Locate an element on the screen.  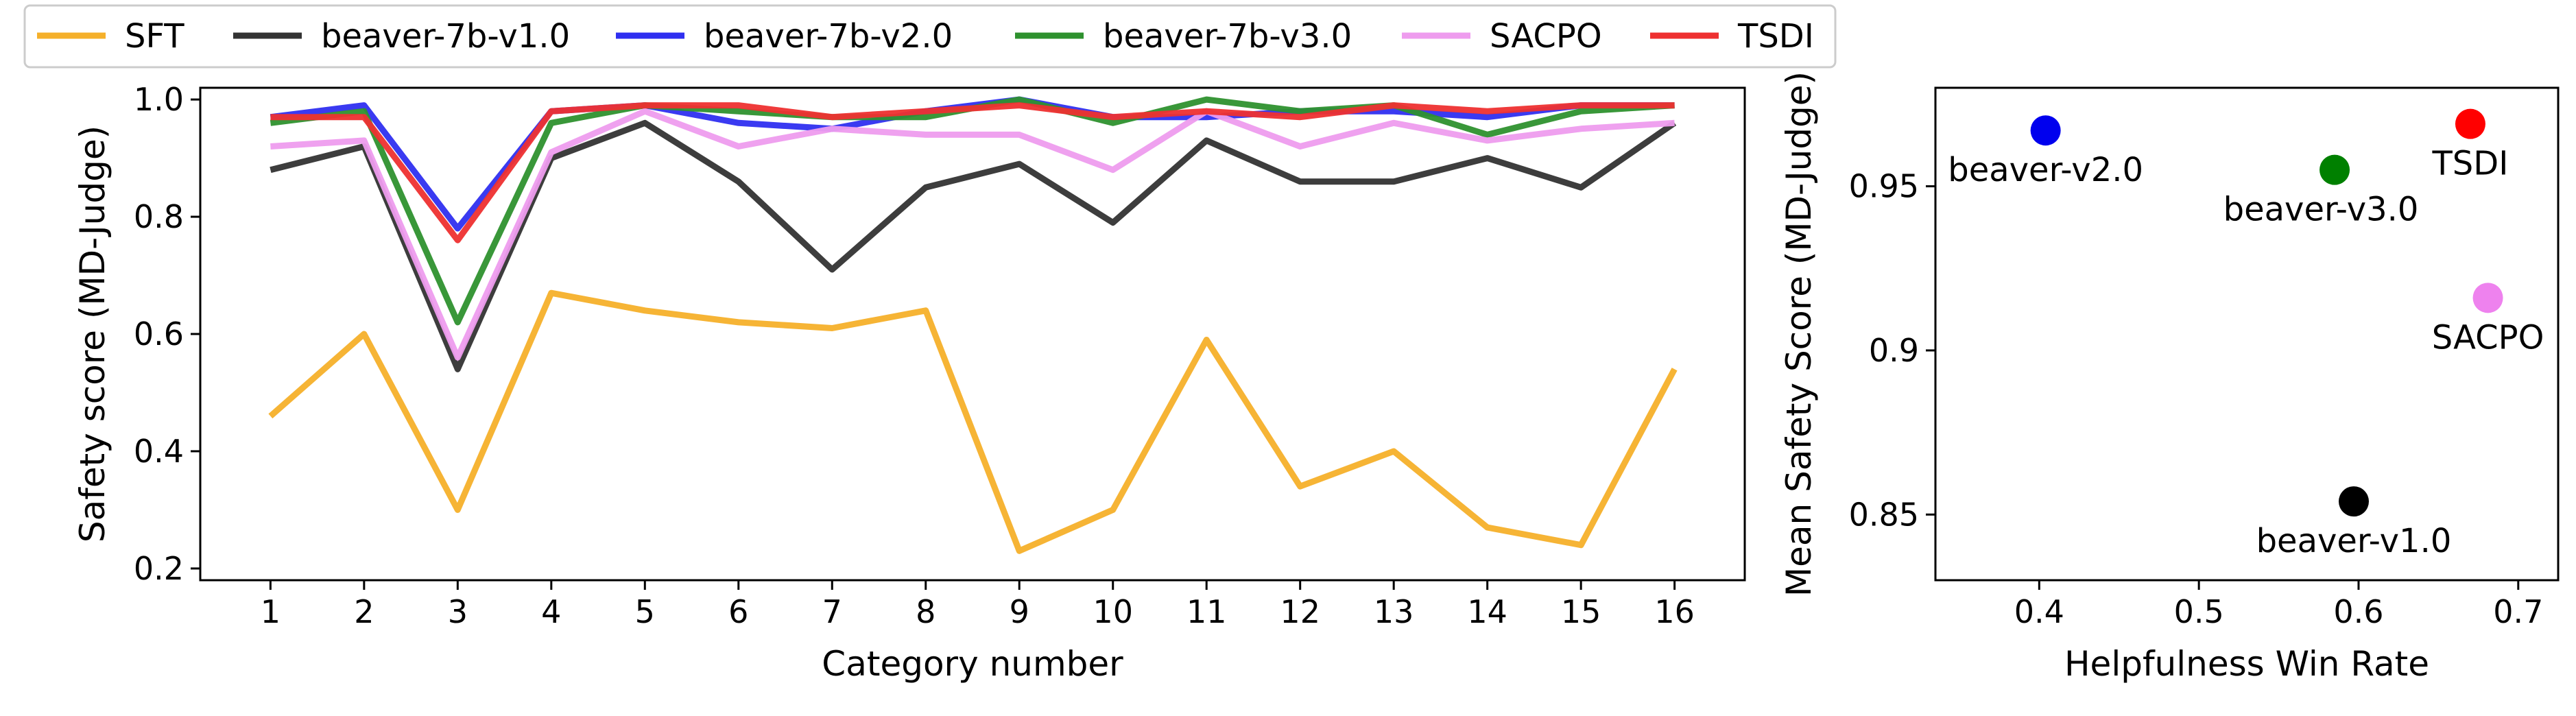
y-tick-label: 0.9 is located at coordinates (1894, 350).